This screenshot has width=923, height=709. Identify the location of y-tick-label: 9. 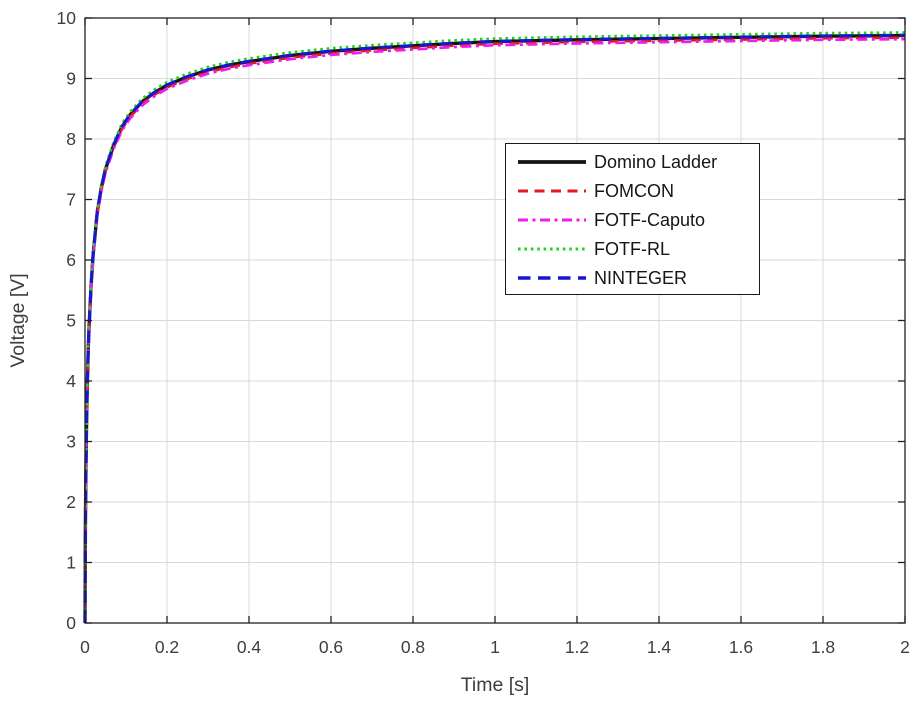
(71, 79).